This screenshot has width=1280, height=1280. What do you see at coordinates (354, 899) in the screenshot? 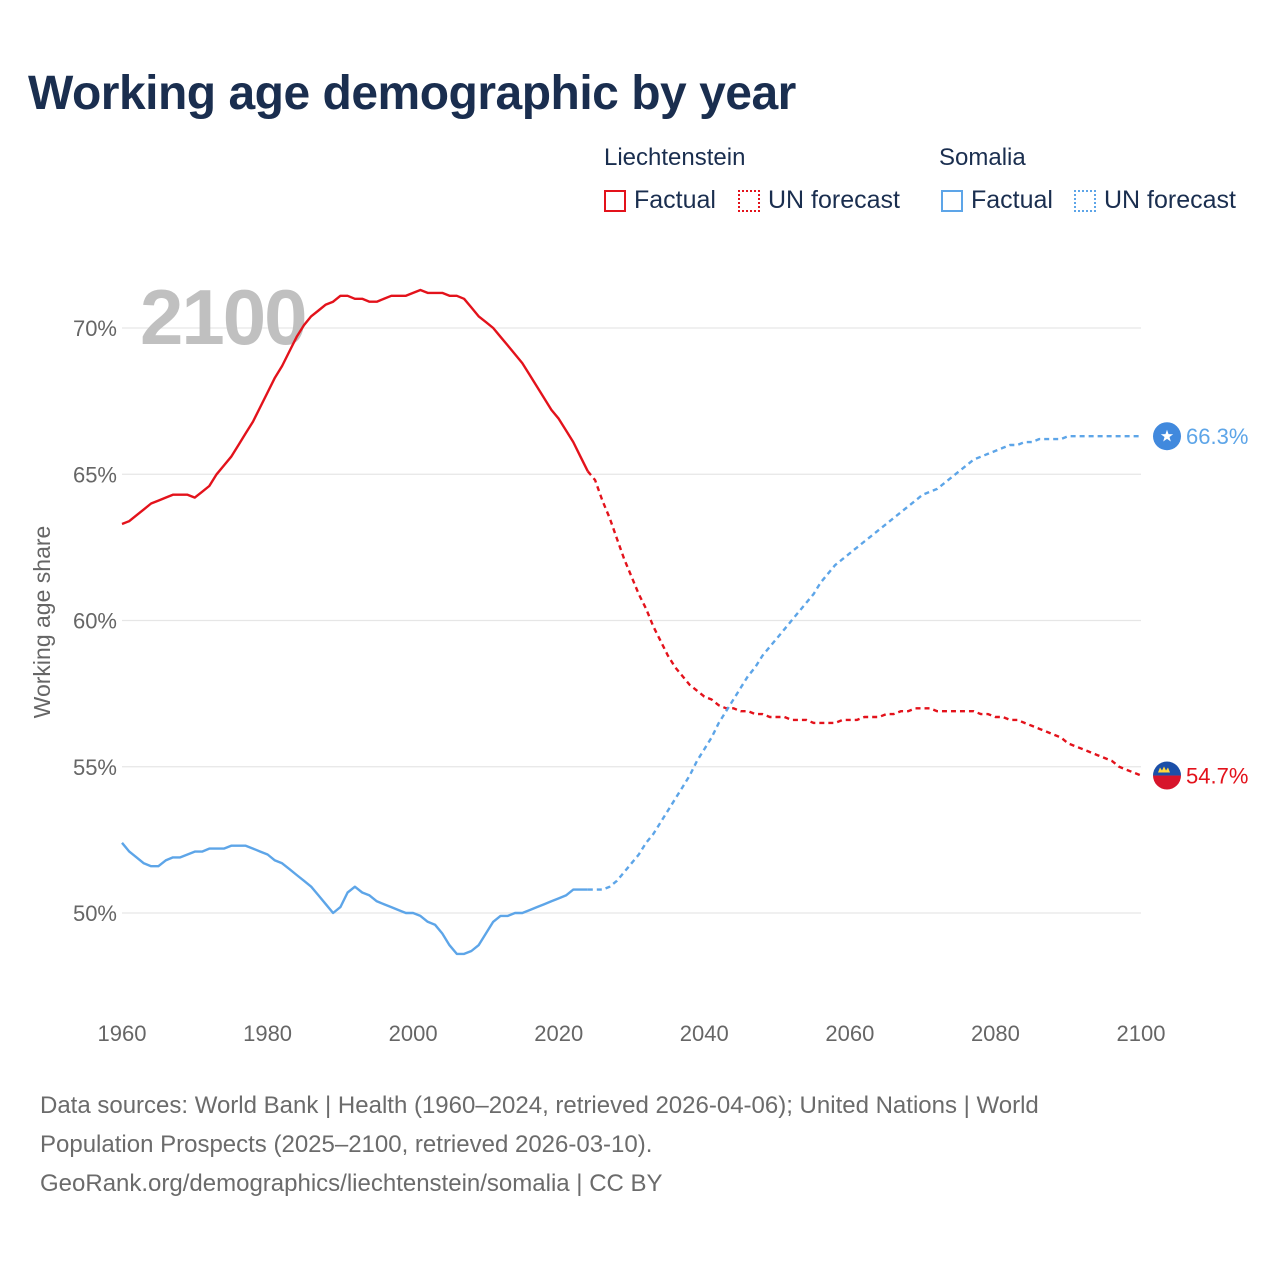
I see `somalia-factual-line` at bounding box center [354, 899].